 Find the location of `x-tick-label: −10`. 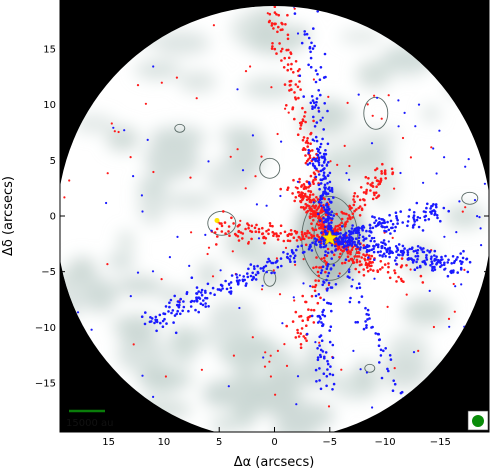

x-tick-label: −10 is located at coordinates (385, 442).